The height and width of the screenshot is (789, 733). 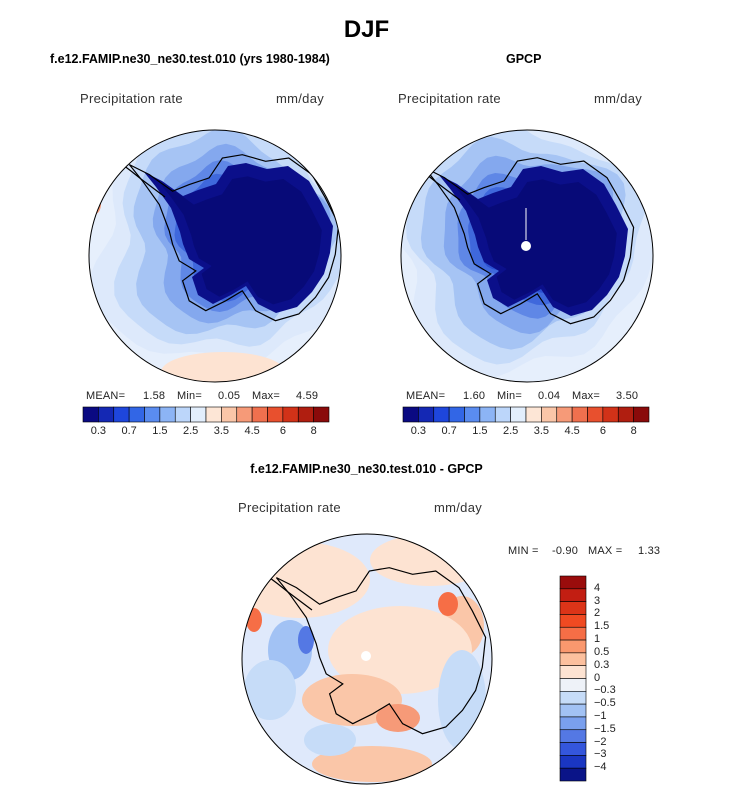 What do you see at coordinates (160, 431) in the screenshot?
I see `map-1-colorbar-tick: 1.5` at bounding box center [160, 431].